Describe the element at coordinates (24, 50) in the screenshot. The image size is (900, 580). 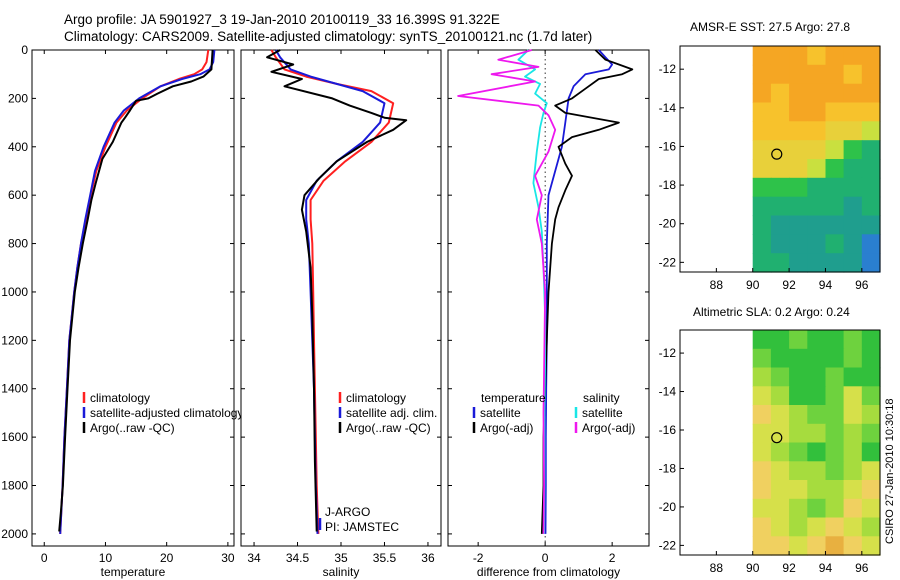
I see `temperature-profile-ytick-label: 0` at that location.